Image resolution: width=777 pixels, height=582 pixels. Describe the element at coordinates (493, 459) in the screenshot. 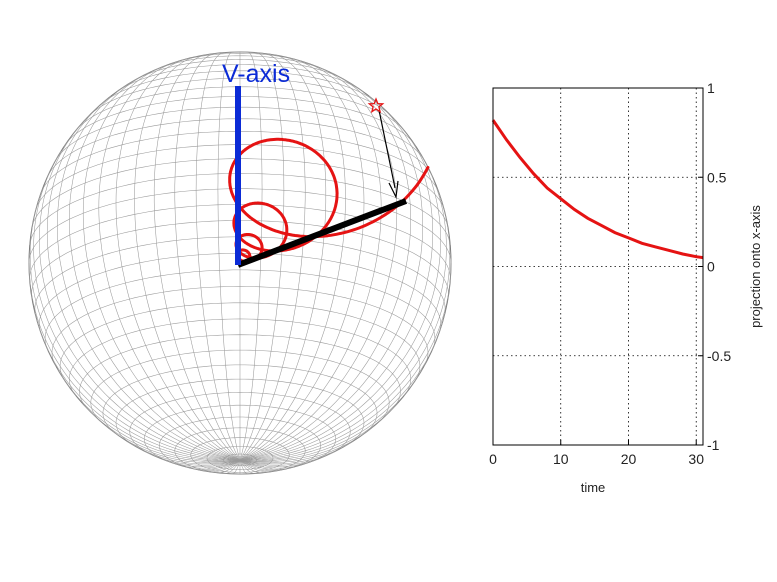

I see `x-tick-label: 0` at that location.